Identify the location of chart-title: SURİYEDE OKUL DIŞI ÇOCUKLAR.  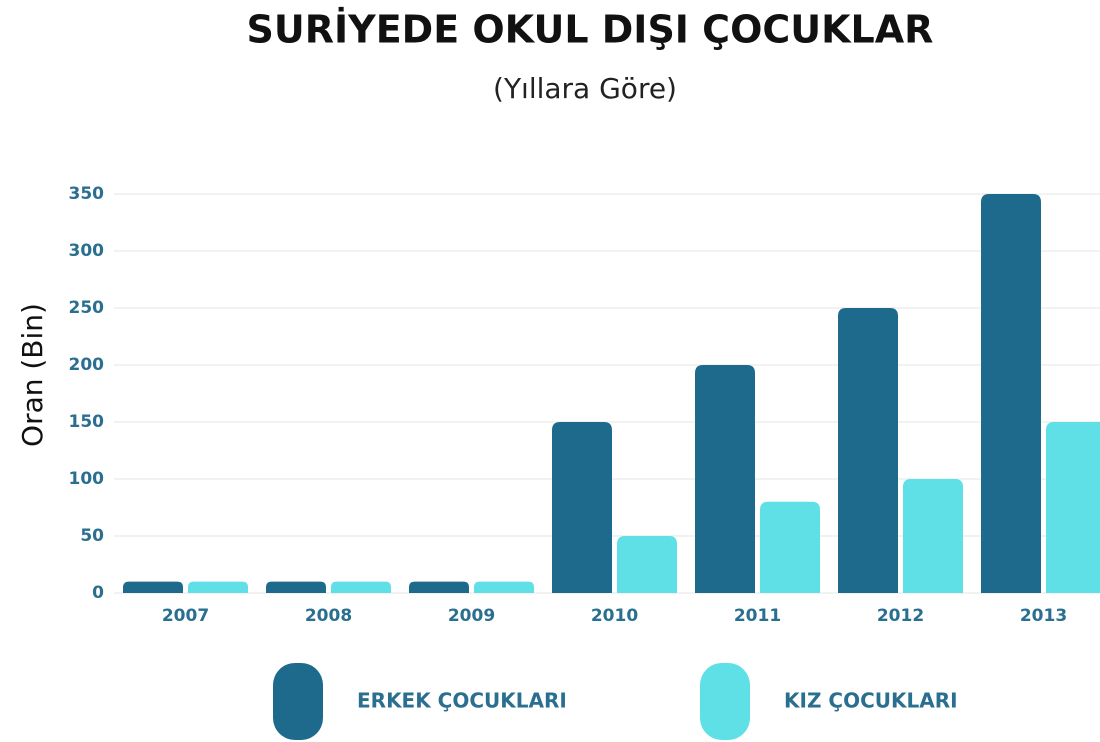
(590, 30).